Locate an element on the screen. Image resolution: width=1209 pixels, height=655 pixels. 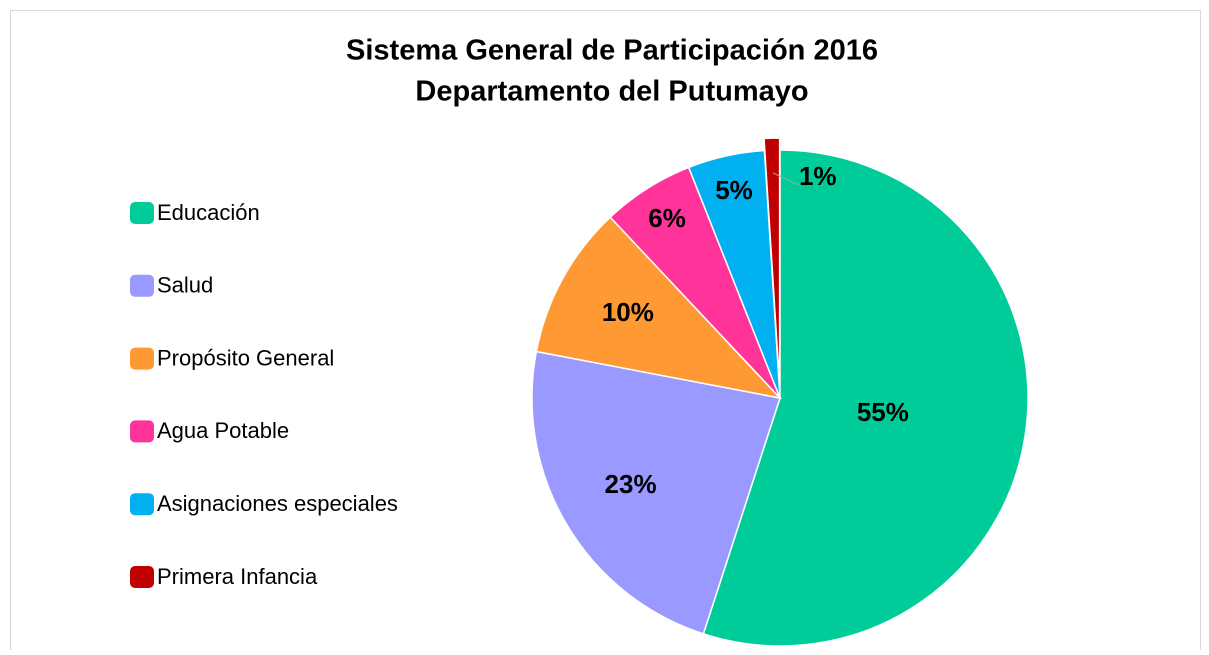
chart-title: Sistema General de Participación 2016 is located at coordinates (612, 51).